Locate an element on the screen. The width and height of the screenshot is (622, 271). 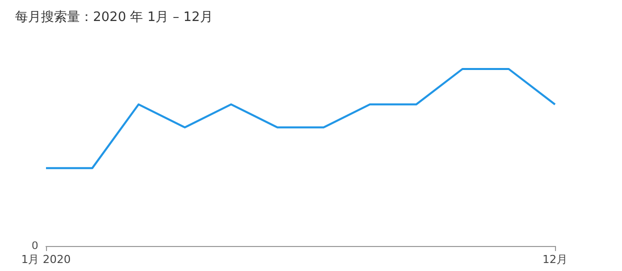
text: 0 is located at coordinates (35, 246).